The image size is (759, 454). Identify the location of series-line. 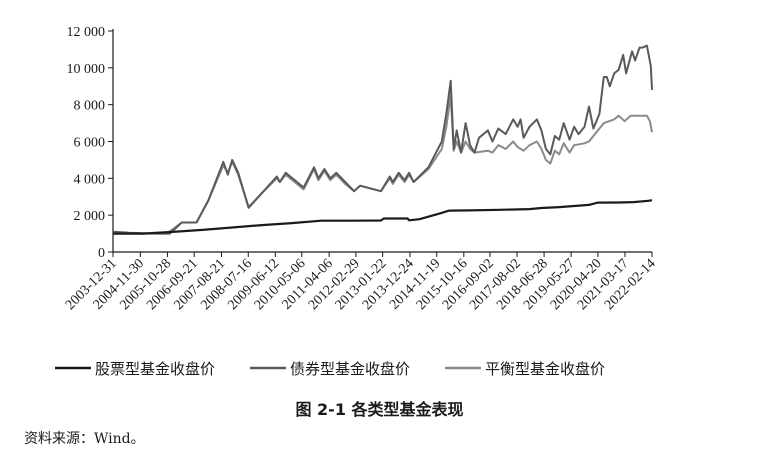
(383, 217).